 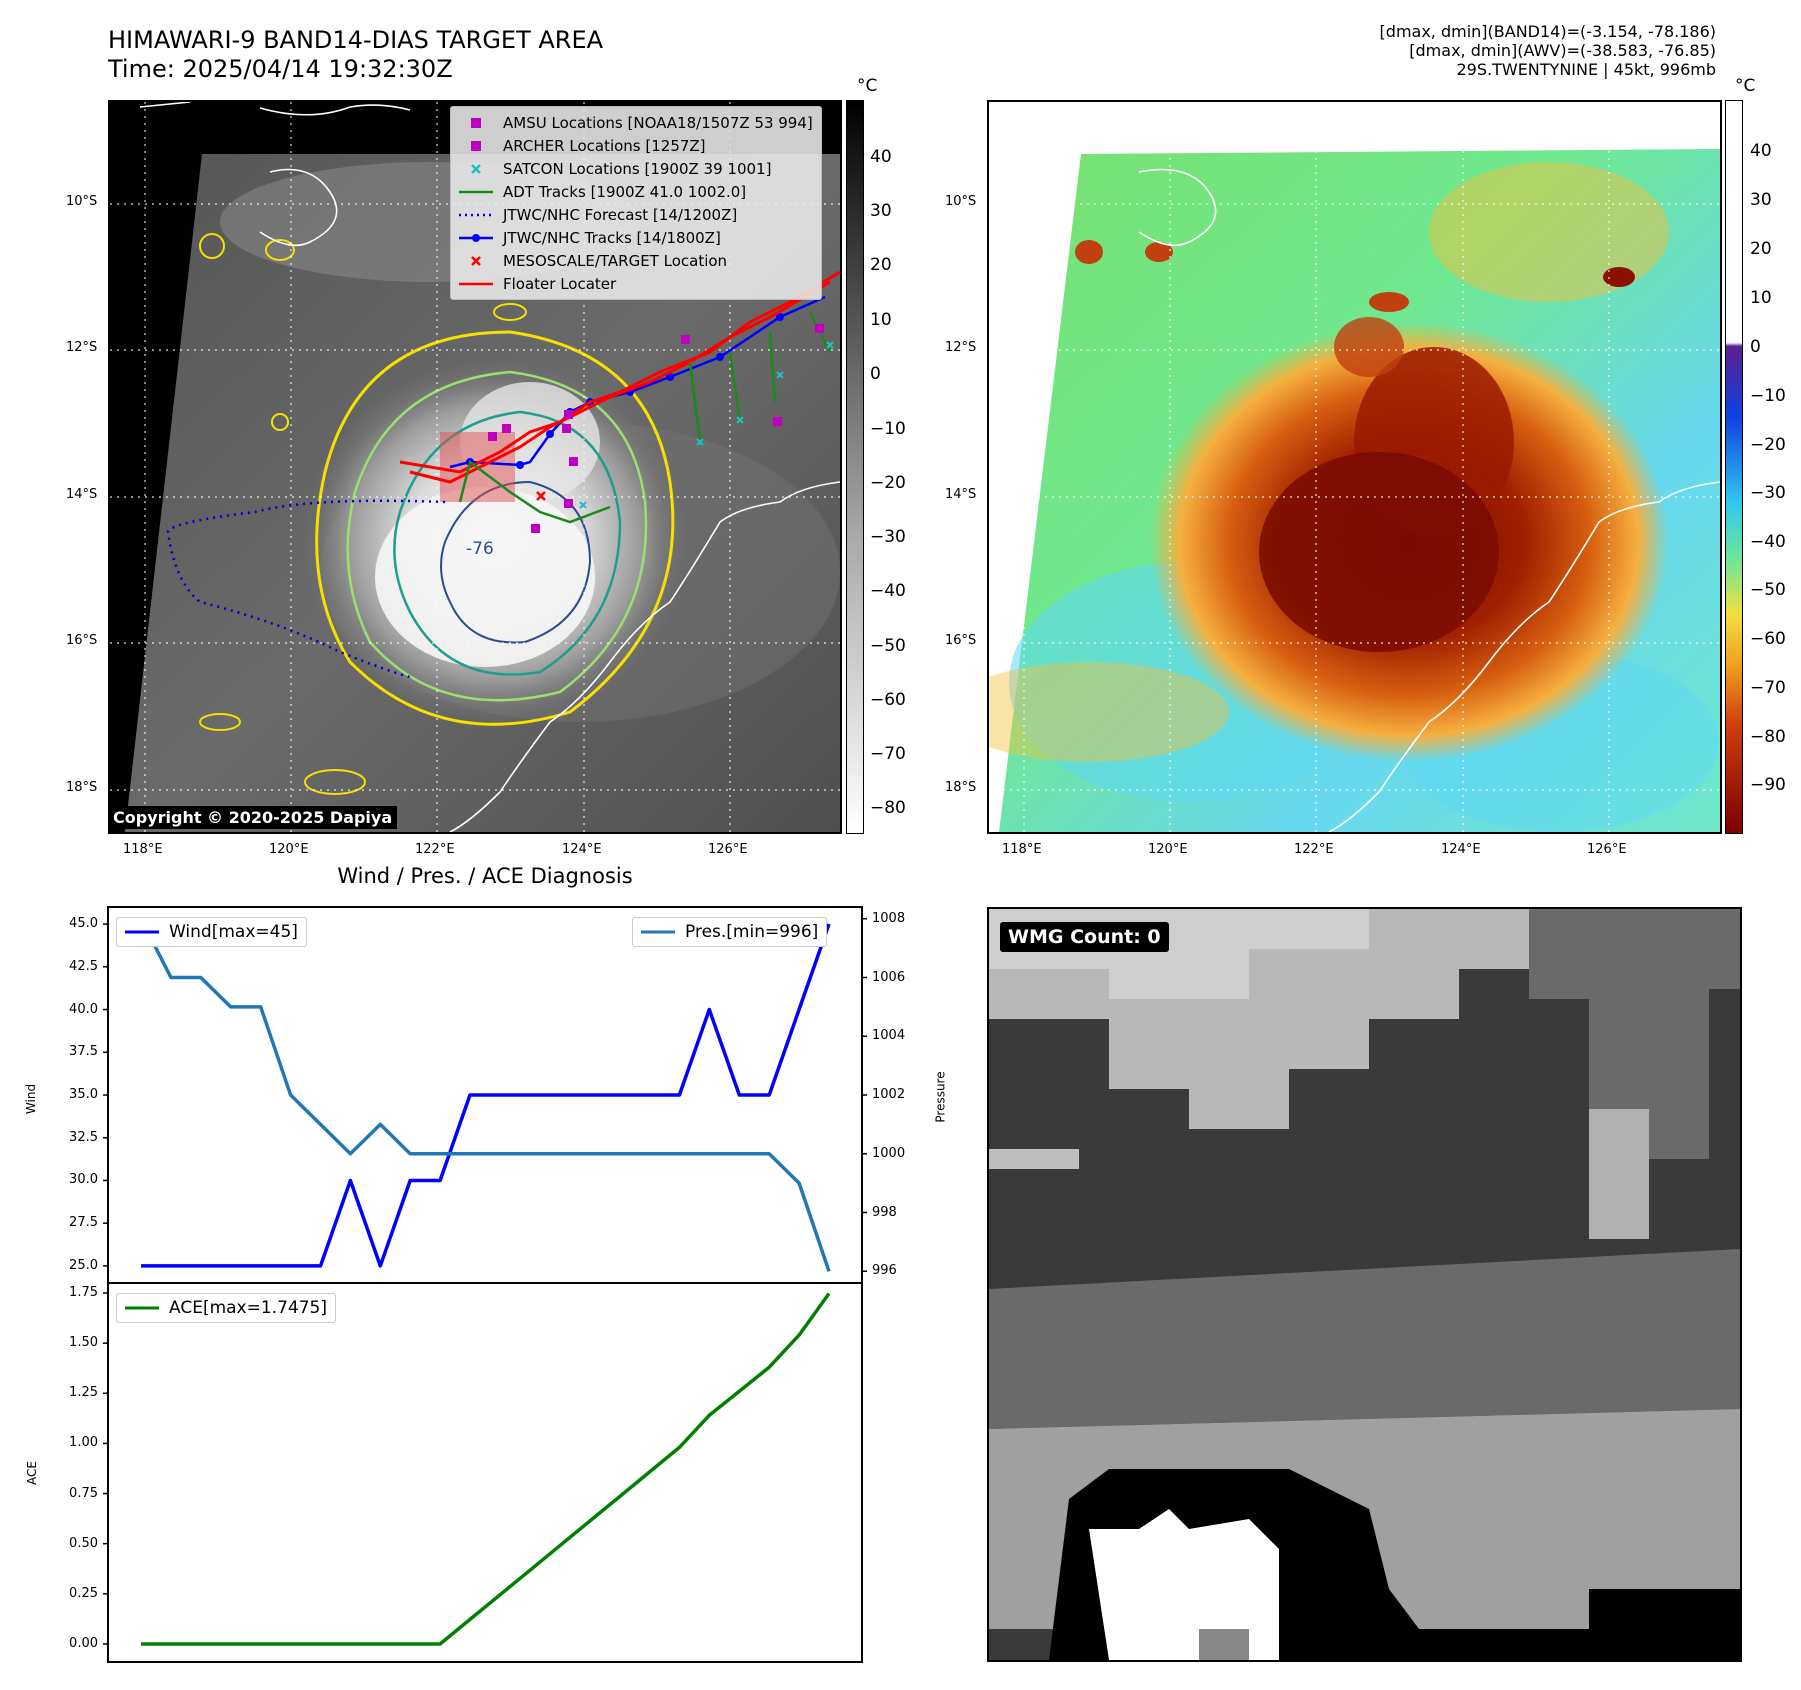 I want to click on ace-axis-label: ACE, so click(x=31, y=1473).